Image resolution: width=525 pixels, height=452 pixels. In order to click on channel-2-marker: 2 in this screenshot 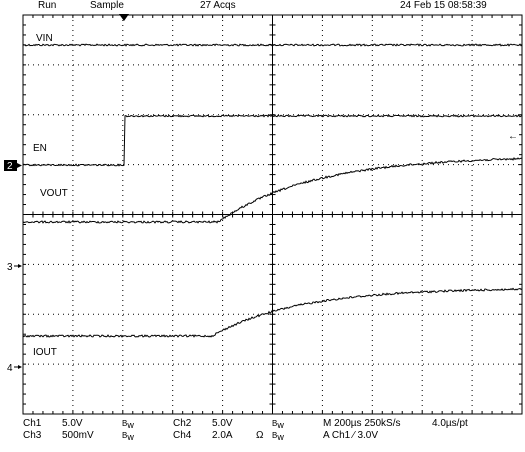, I will do `click(13, 166)`.